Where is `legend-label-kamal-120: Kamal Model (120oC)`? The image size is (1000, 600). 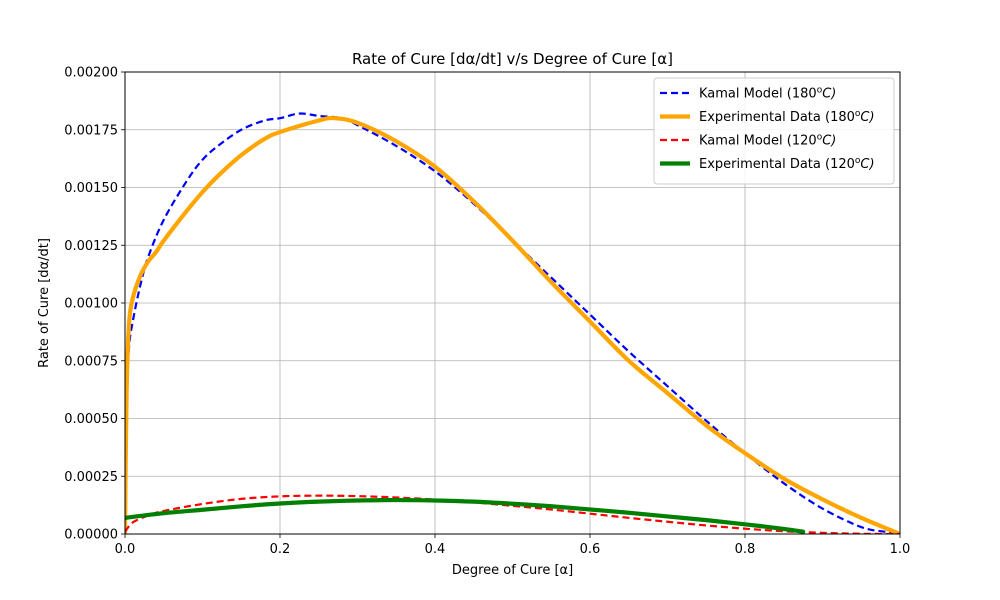 legend-label-kamal-120: Kamal Model (120oC) is located at coordinates (767, 141).